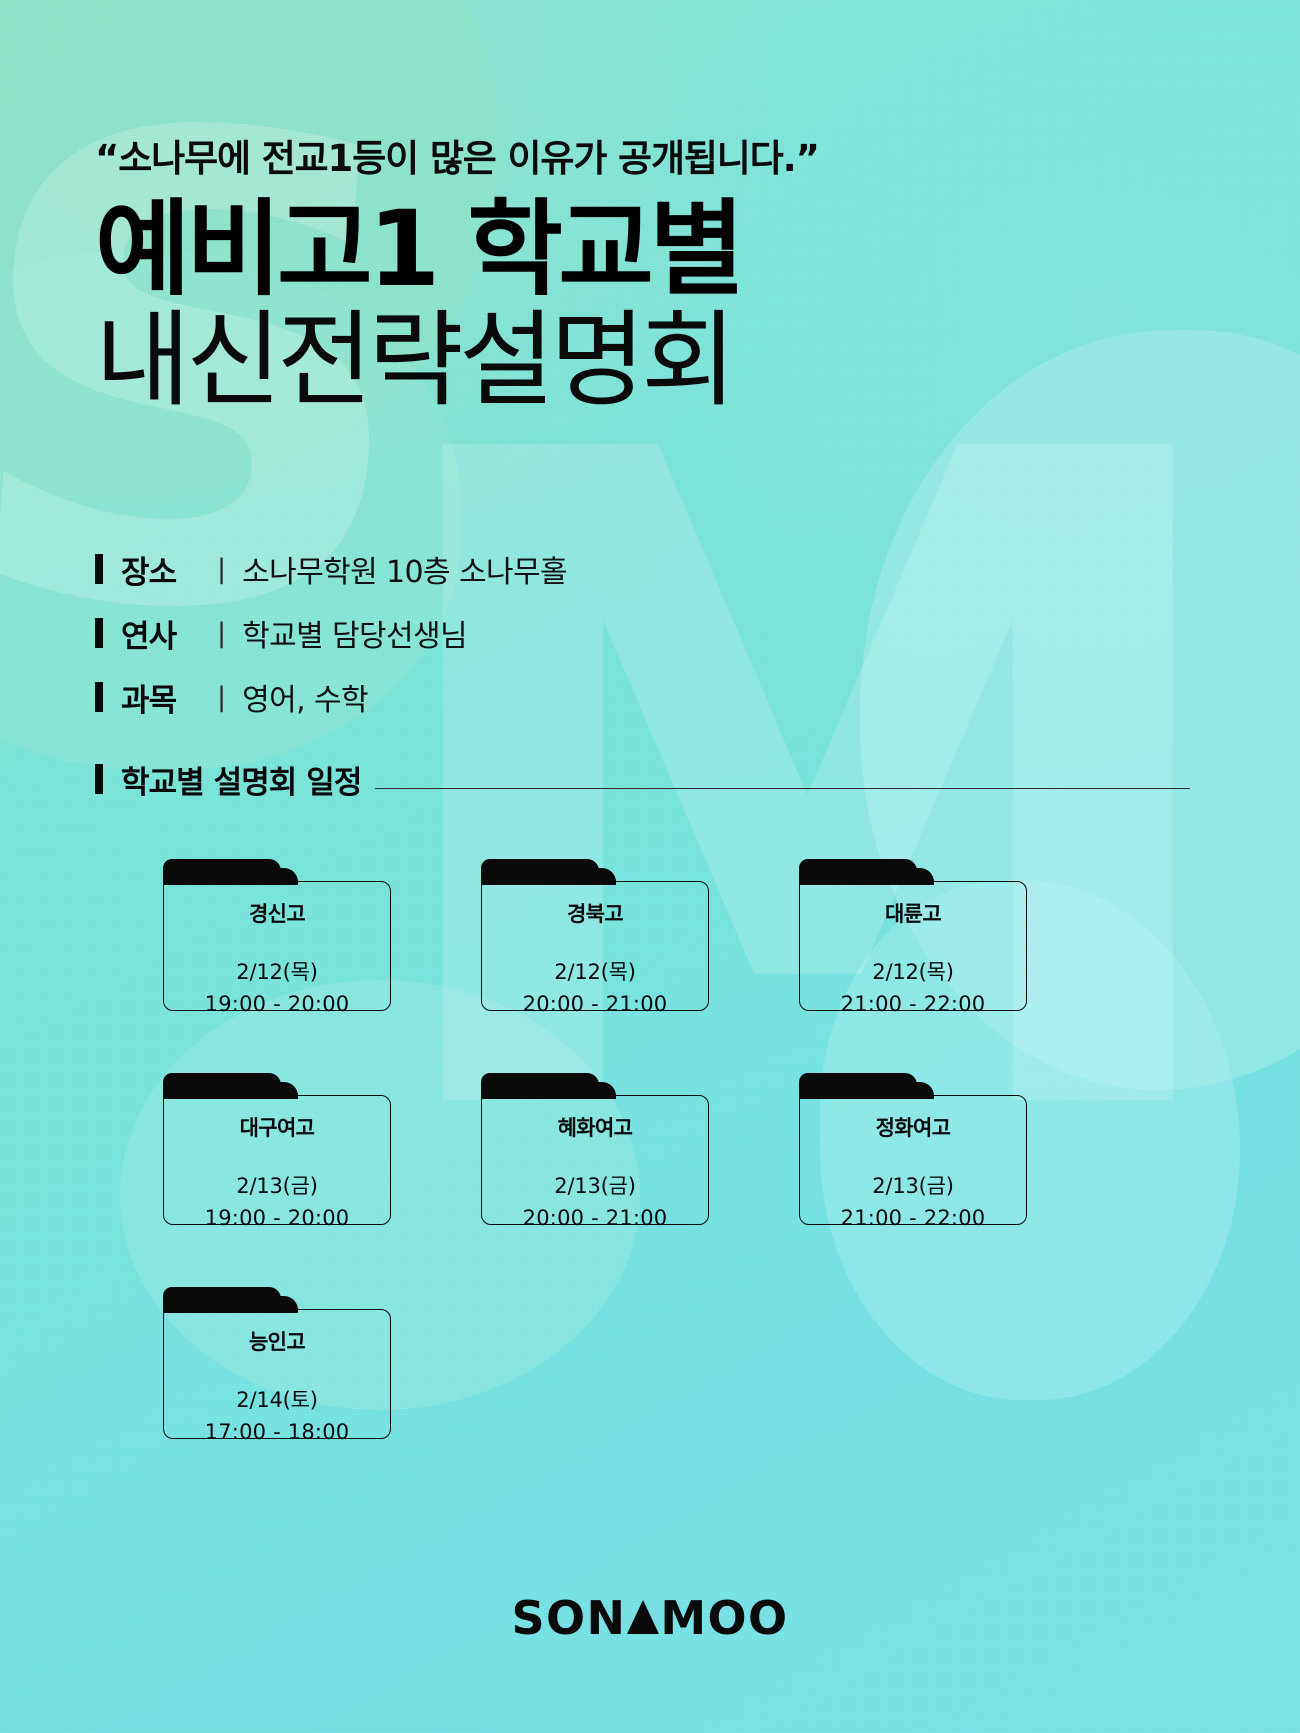 The width and height of the screenshot is (1300, 1733). Describe the element at coordinates (277, 1400) in the screenshot. I see `card-date: 2/14(토)` at that location.